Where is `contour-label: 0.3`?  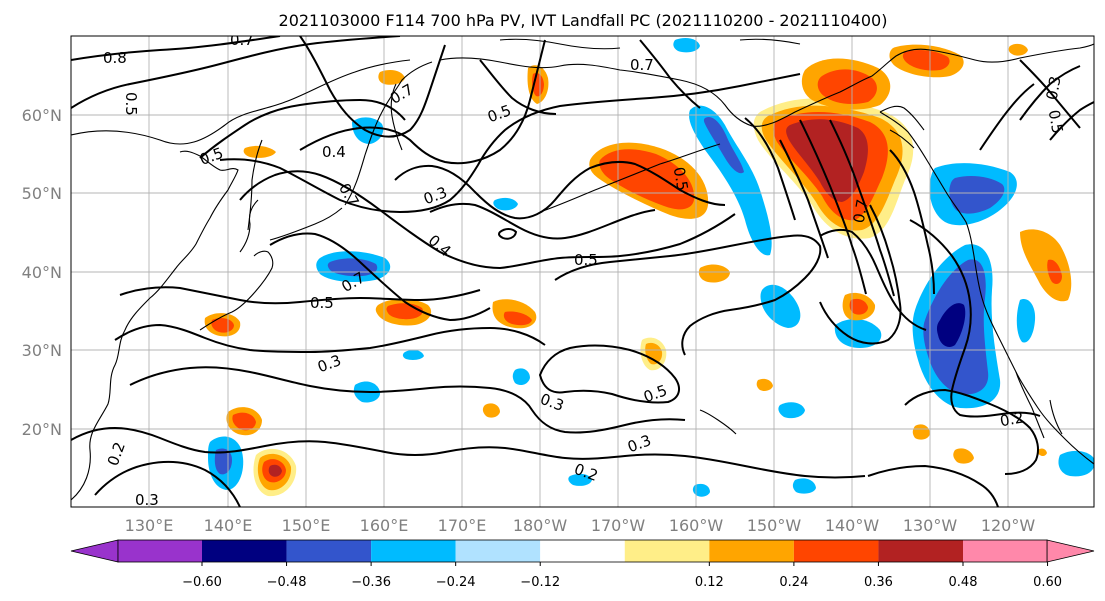
contour-label: 0.3 is located at coordinates (1054, 88).